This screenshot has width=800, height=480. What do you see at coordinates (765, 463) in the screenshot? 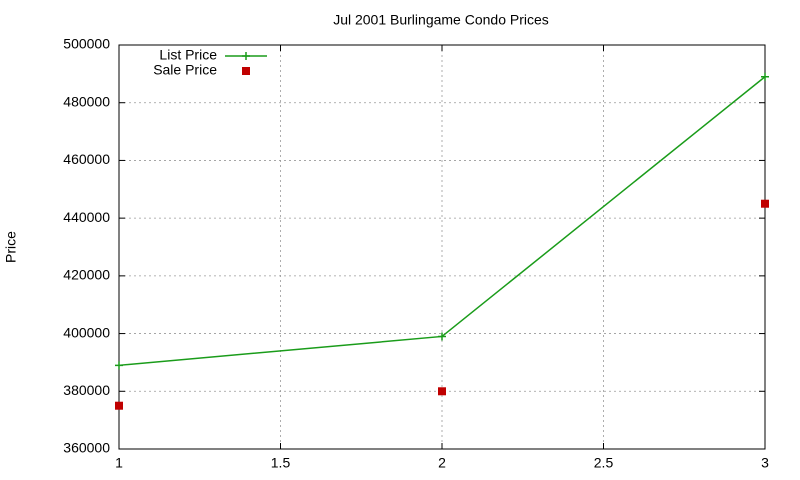
I see `x-tick-label: 3` at bounding box center [765, 463].